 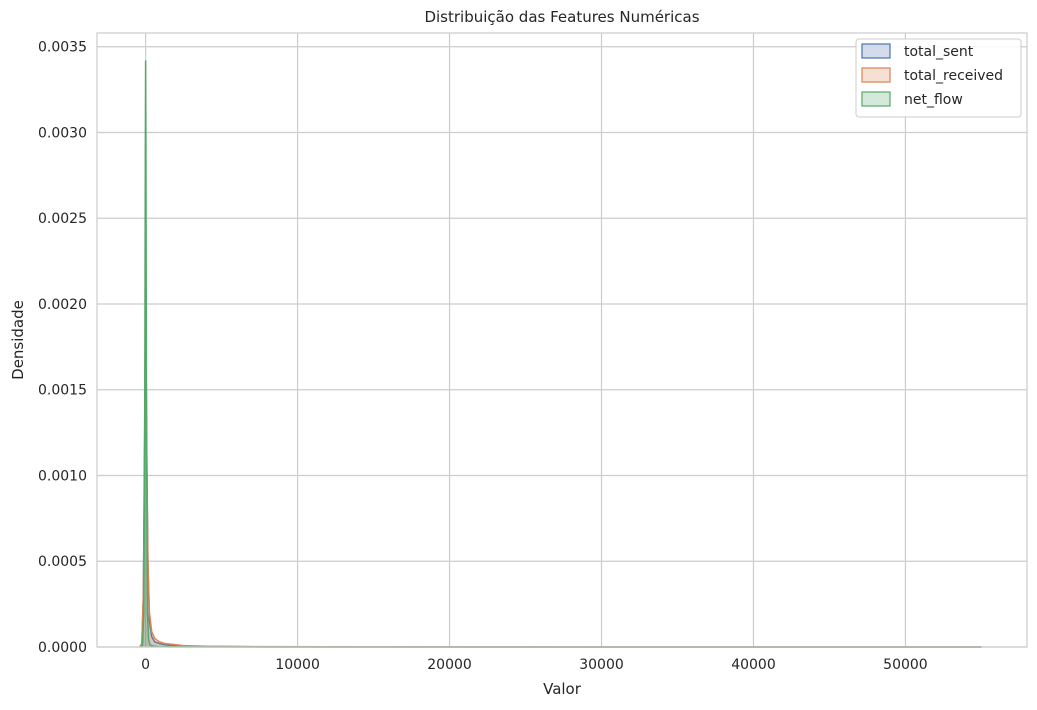 I want to click on x-tick-label: 0, so click(x=145, y=665).